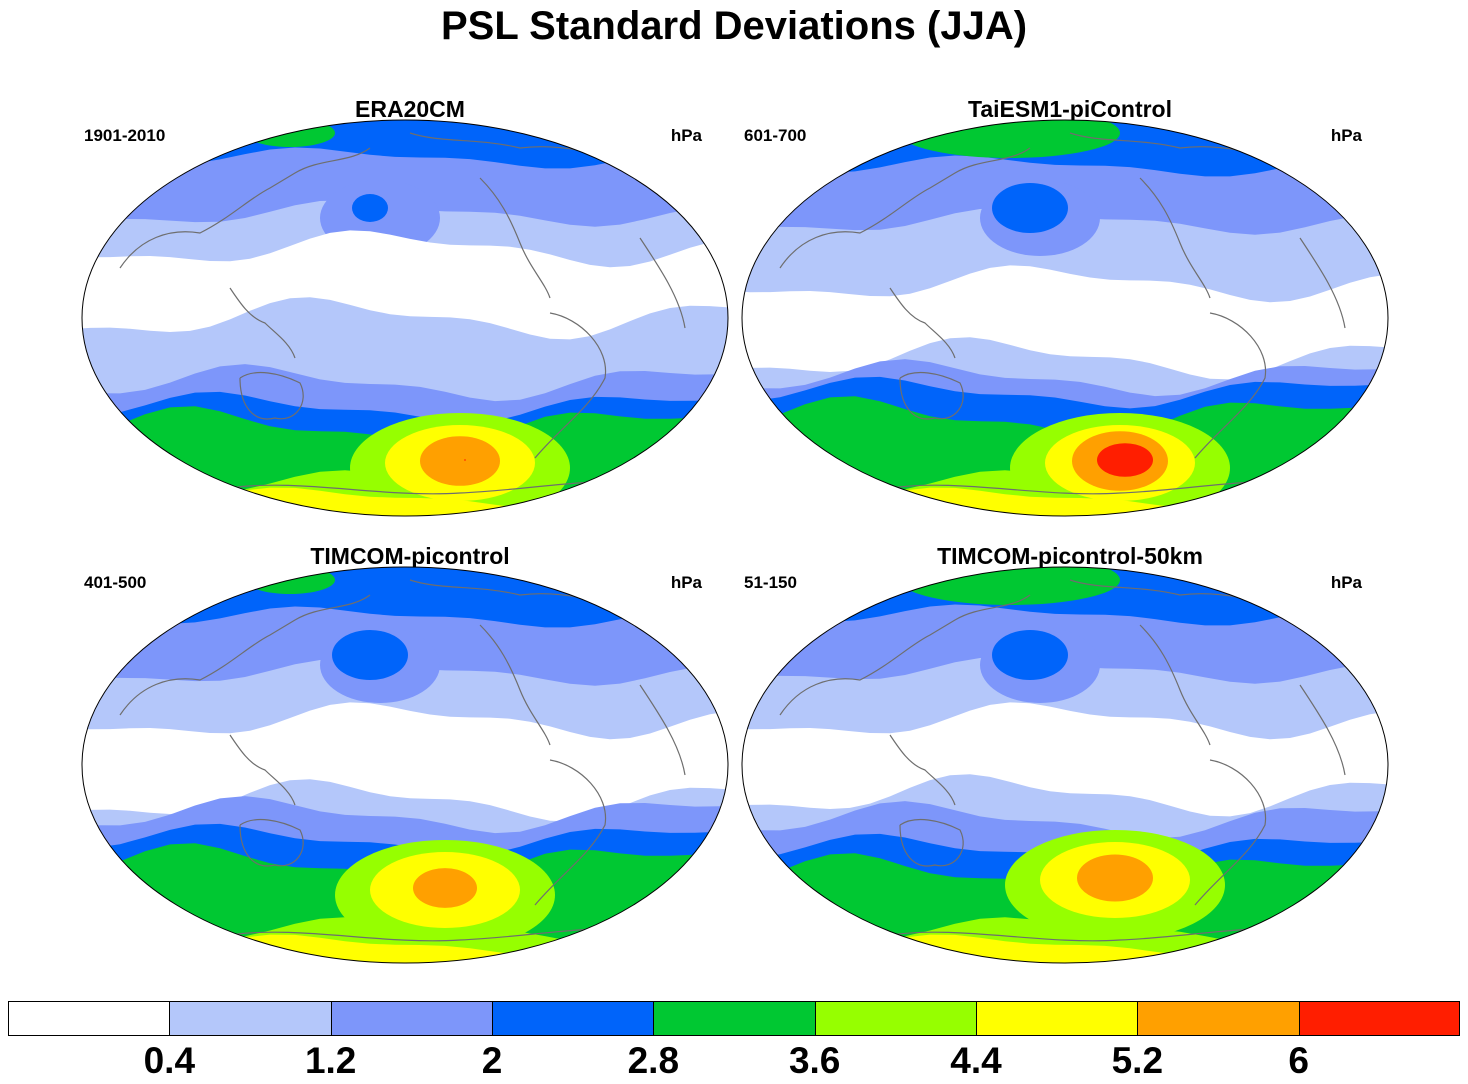  What do you see at coordinates (115, 582) in the screenshot?
I see `panel-period: 401-500` at bounding box center [115, 582].